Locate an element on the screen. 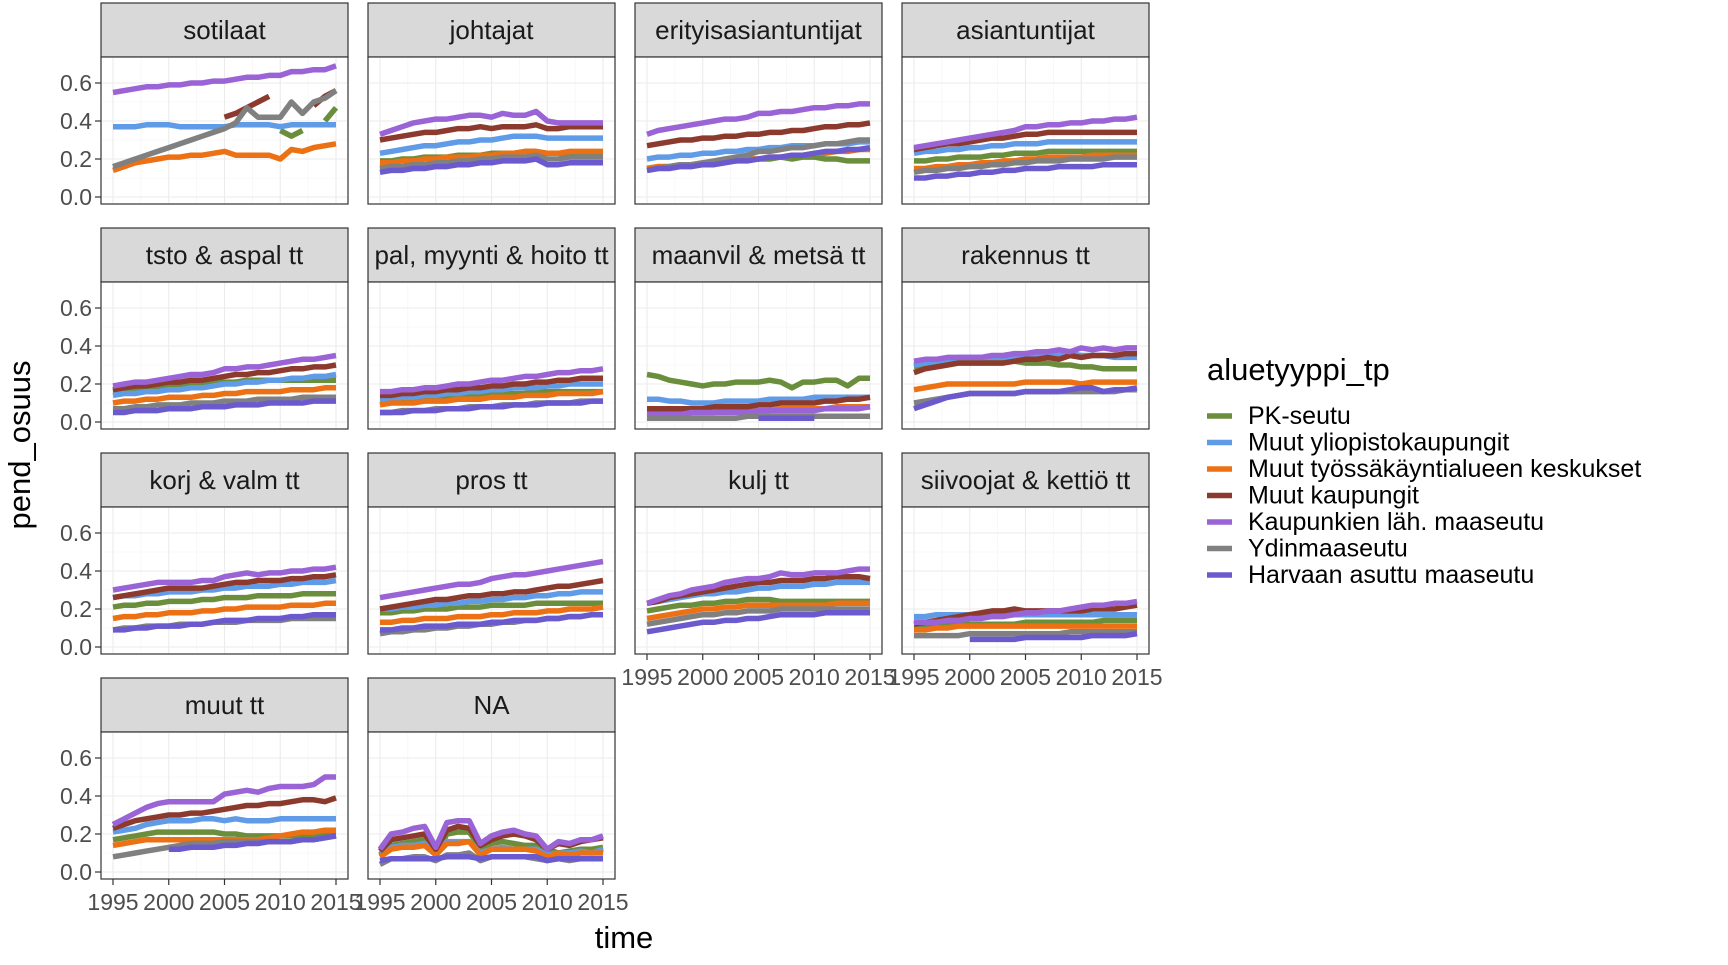  facet-panel: pros tt is located at coordinates (491, 553).